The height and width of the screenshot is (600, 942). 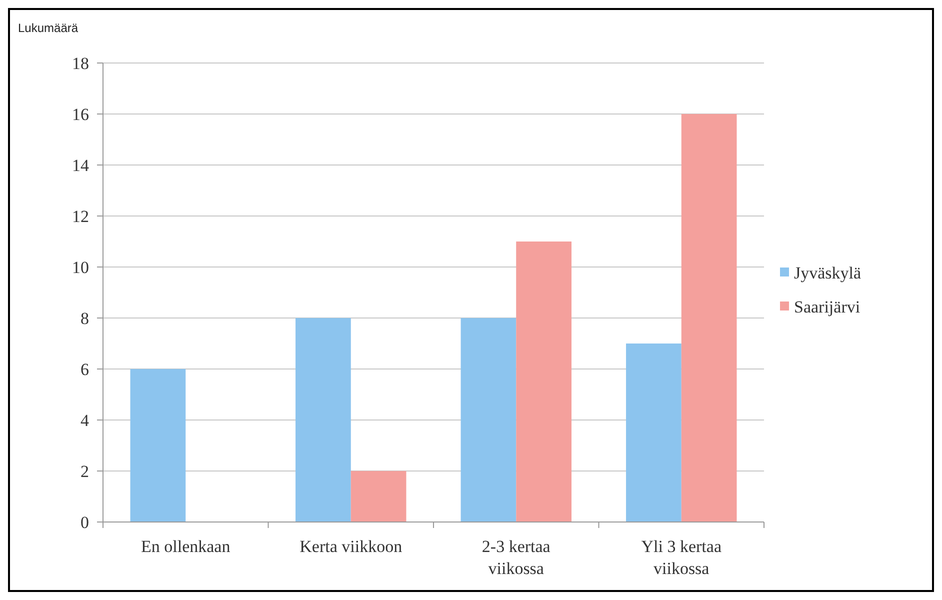 I want to click on y-tick-label: 8, so click(x=84, y=318).